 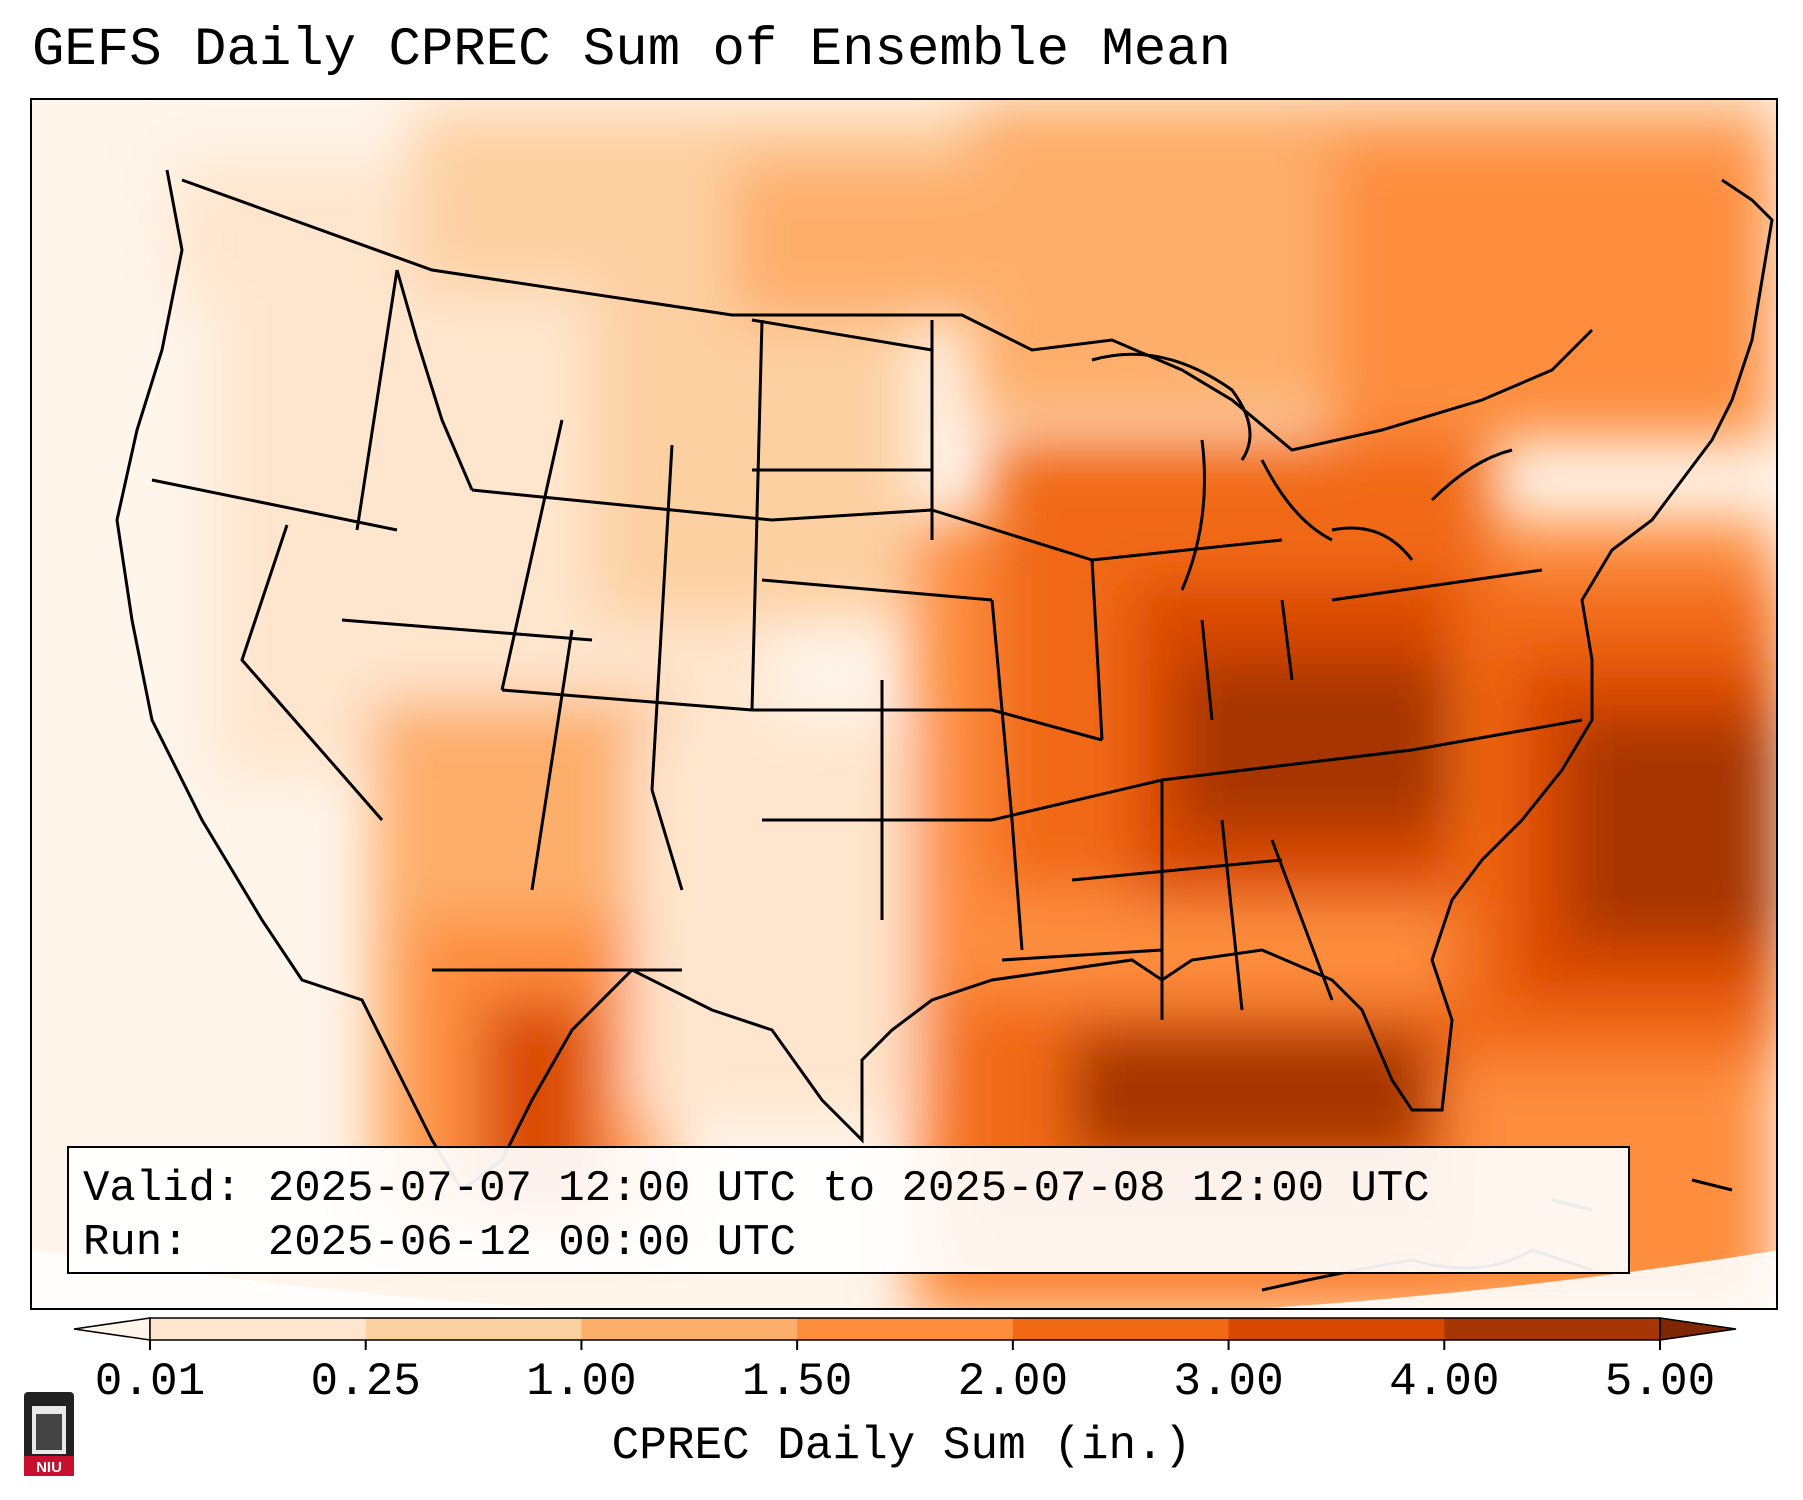 I want to click on colorbar-outline, so click(x=905, y=1329).